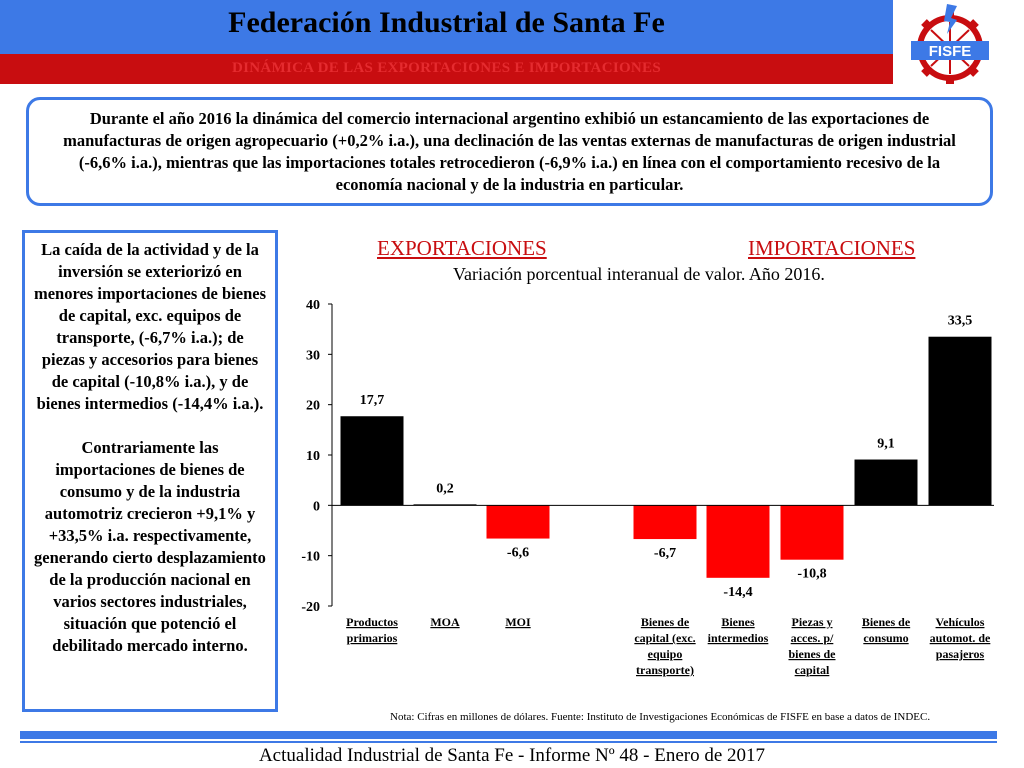 The width and height of the screenshot is (1024, 768). What do you see at coordinates (462, 248) in the screenshot?
I see `exports-group-label: EXPORTACIONES` at bounding box center [462, 248].